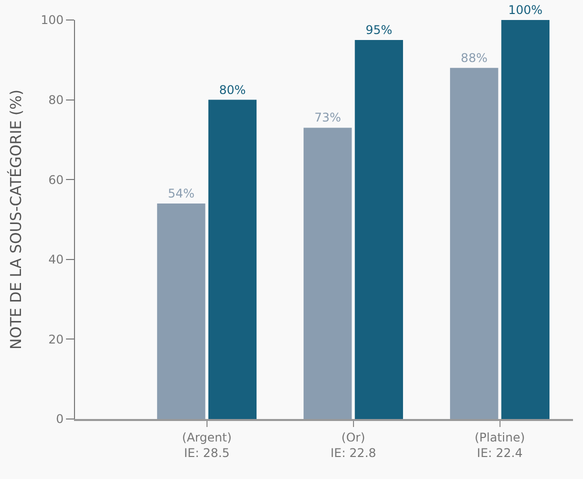 The height and width of the screenshot is (479, 583). What do you see at coordinates (232, 89) in the screenshot?
I see `data-label: 80%` at bounding box center [232, 89].